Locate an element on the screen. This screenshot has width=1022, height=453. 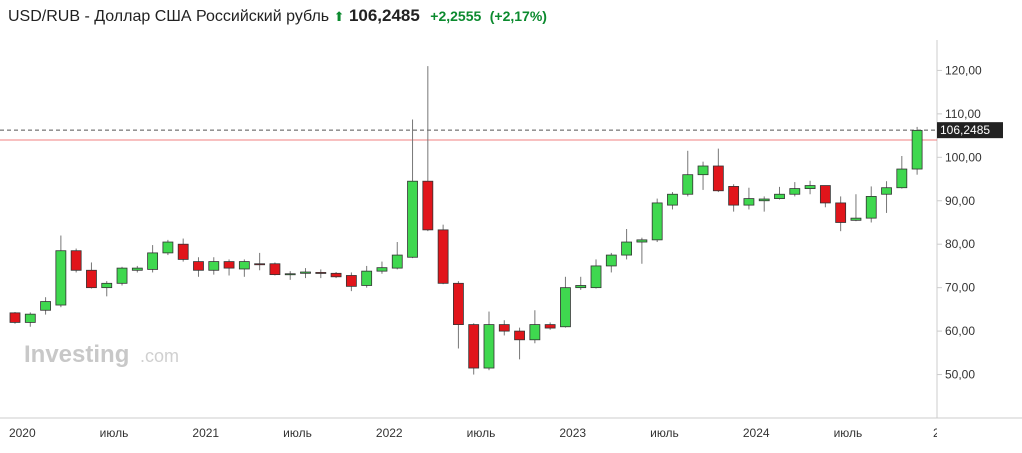
y-tick-label: 110,00 is located at coordinates (963, 114).